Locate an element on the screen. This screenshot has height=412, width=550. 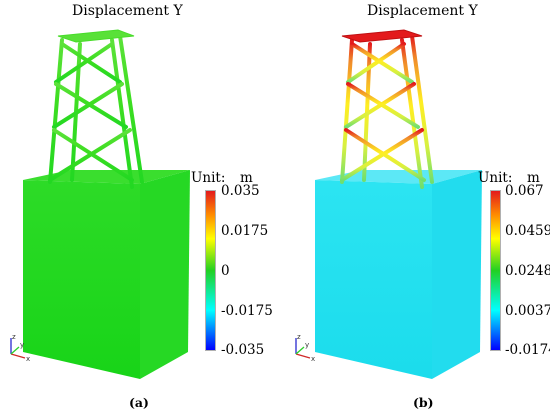
panel-b-axis-triad-icon: z x y is located at coordinates (305, 348).